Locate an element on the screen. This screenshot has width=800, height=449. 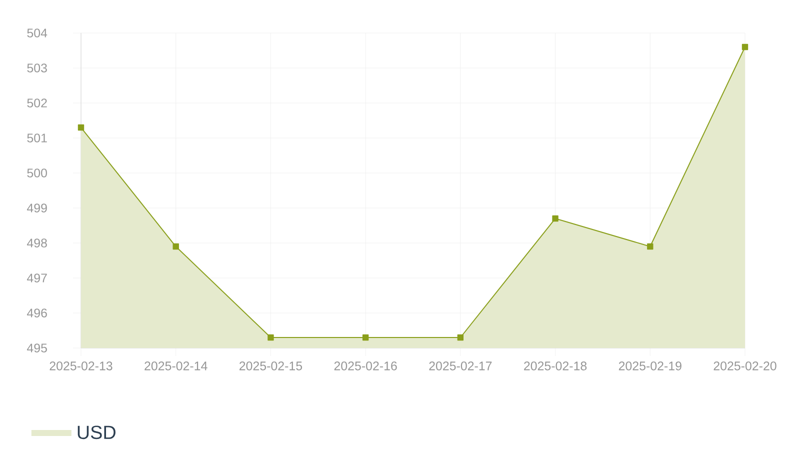
y-tick-label: 497 is located at coordinates (36, 278).